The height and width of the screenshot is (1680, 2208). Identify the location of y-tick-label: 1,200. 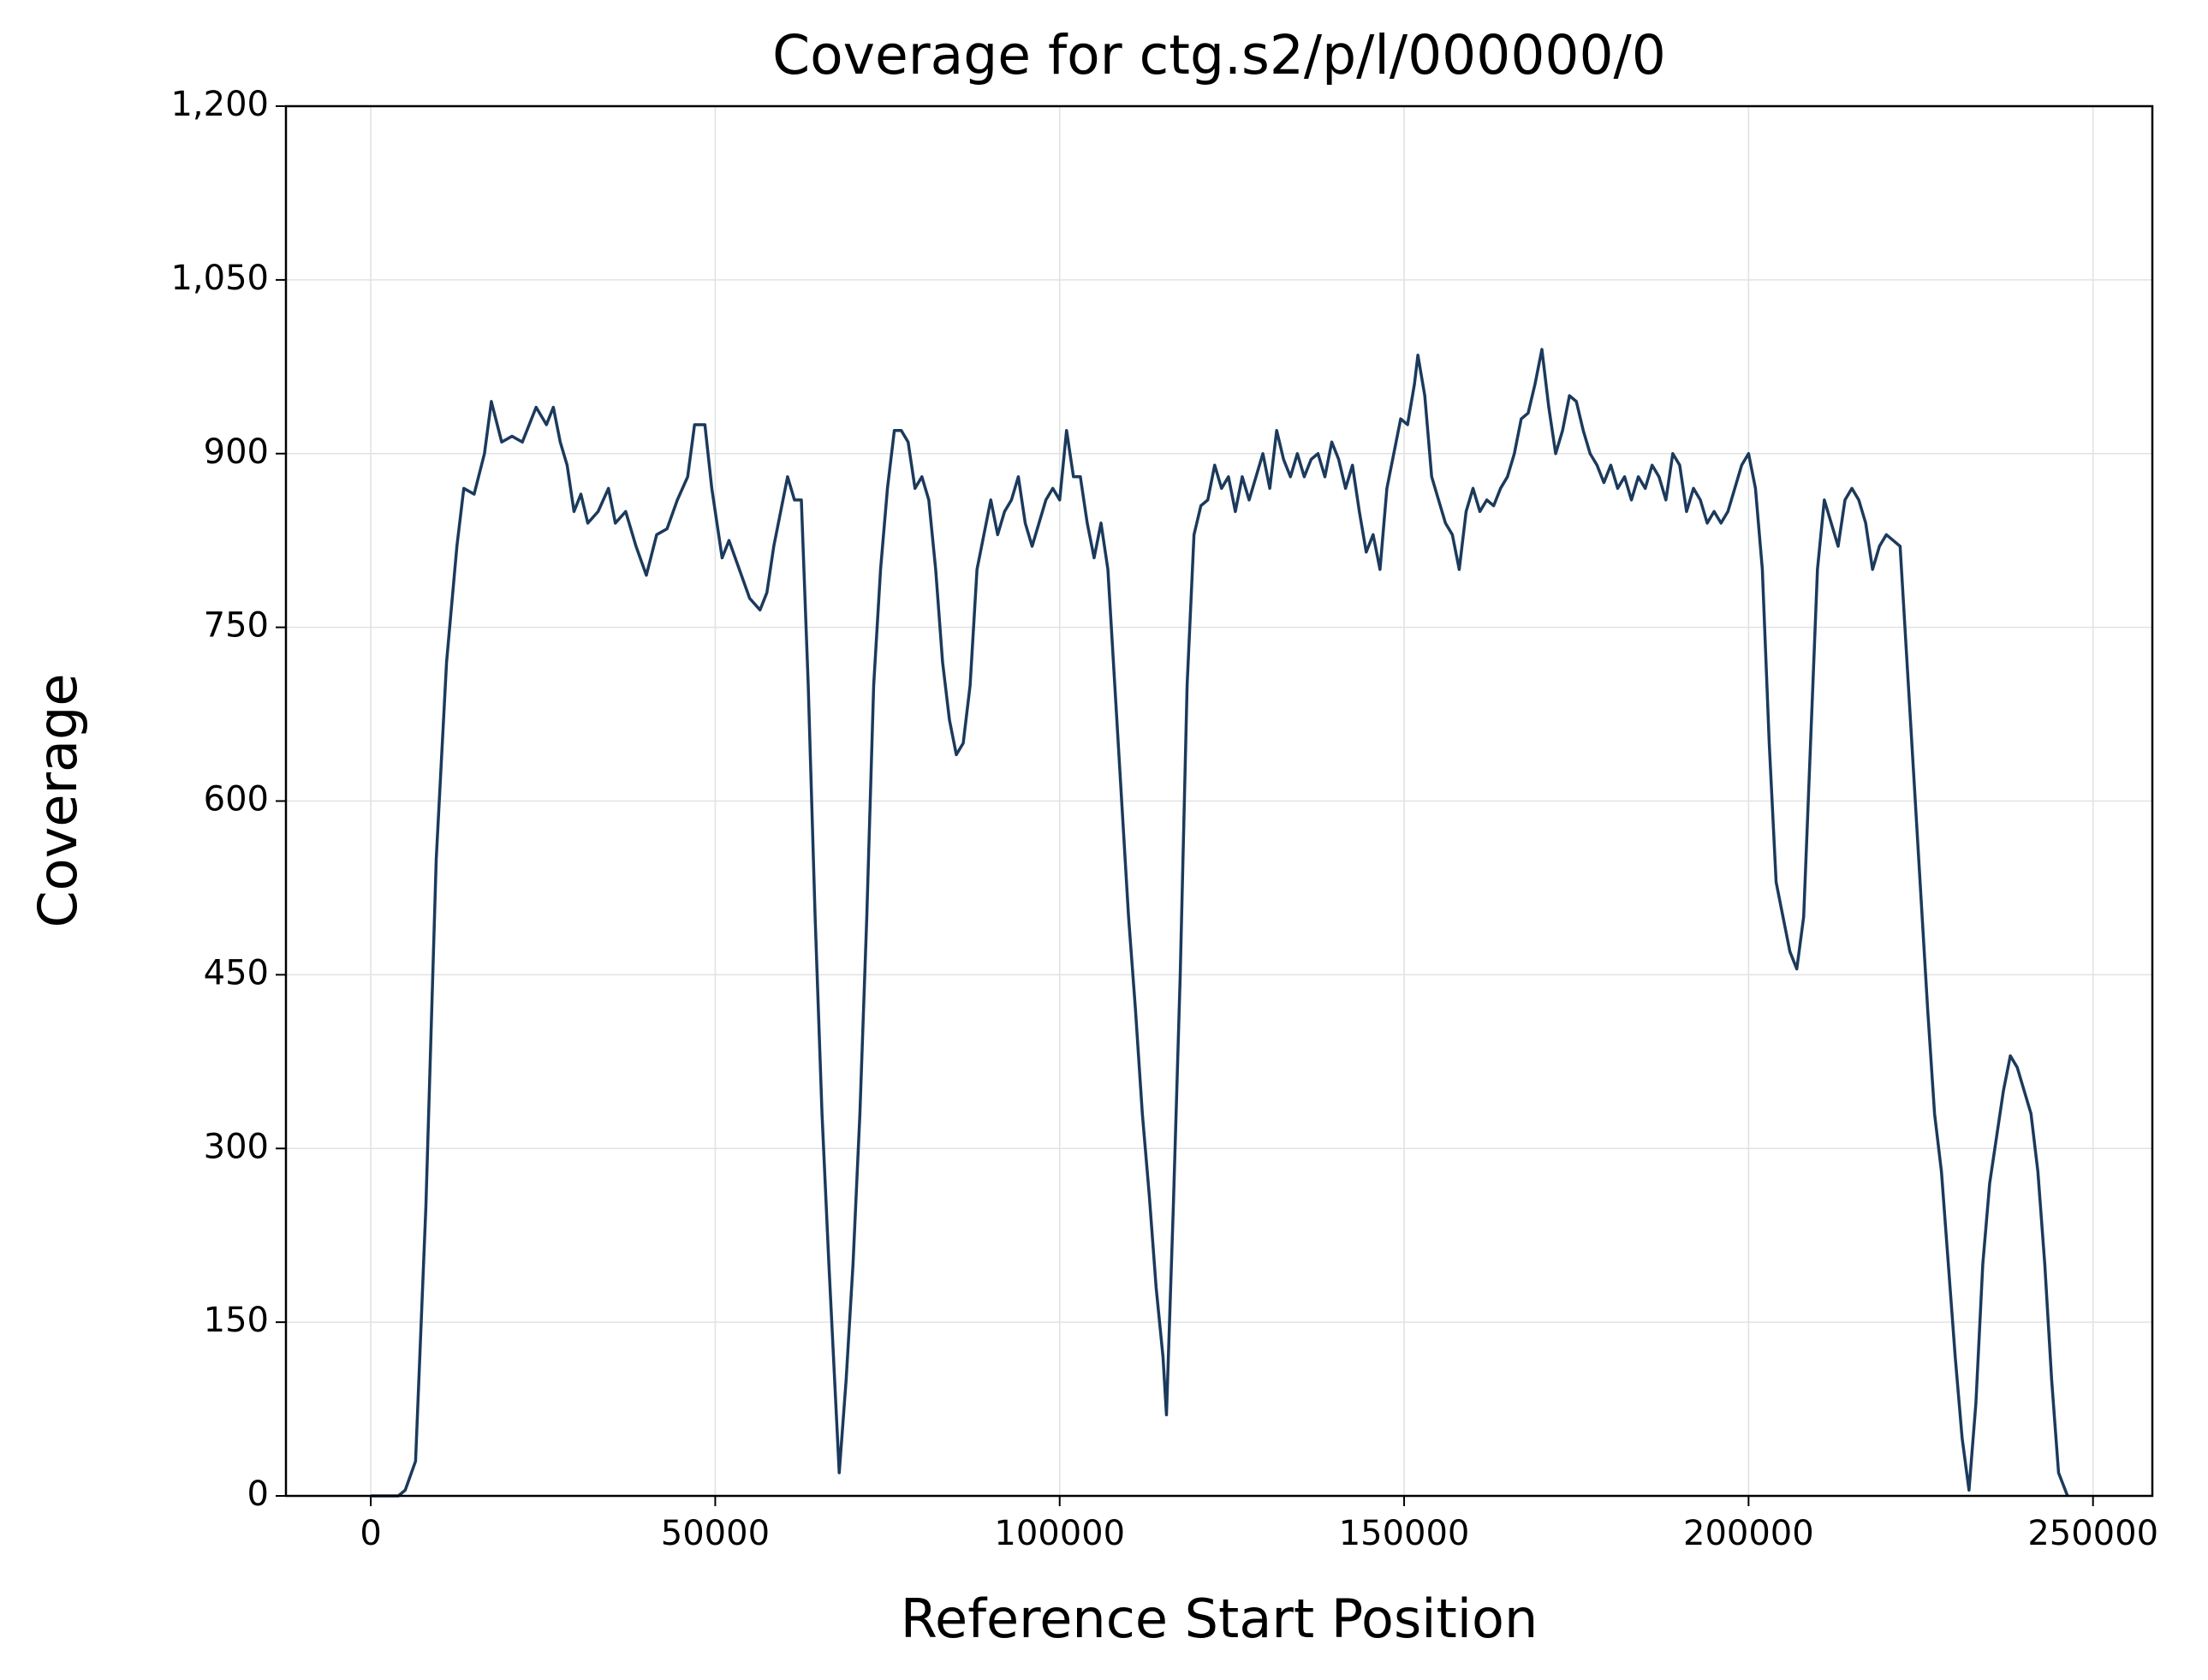
(219, 105).